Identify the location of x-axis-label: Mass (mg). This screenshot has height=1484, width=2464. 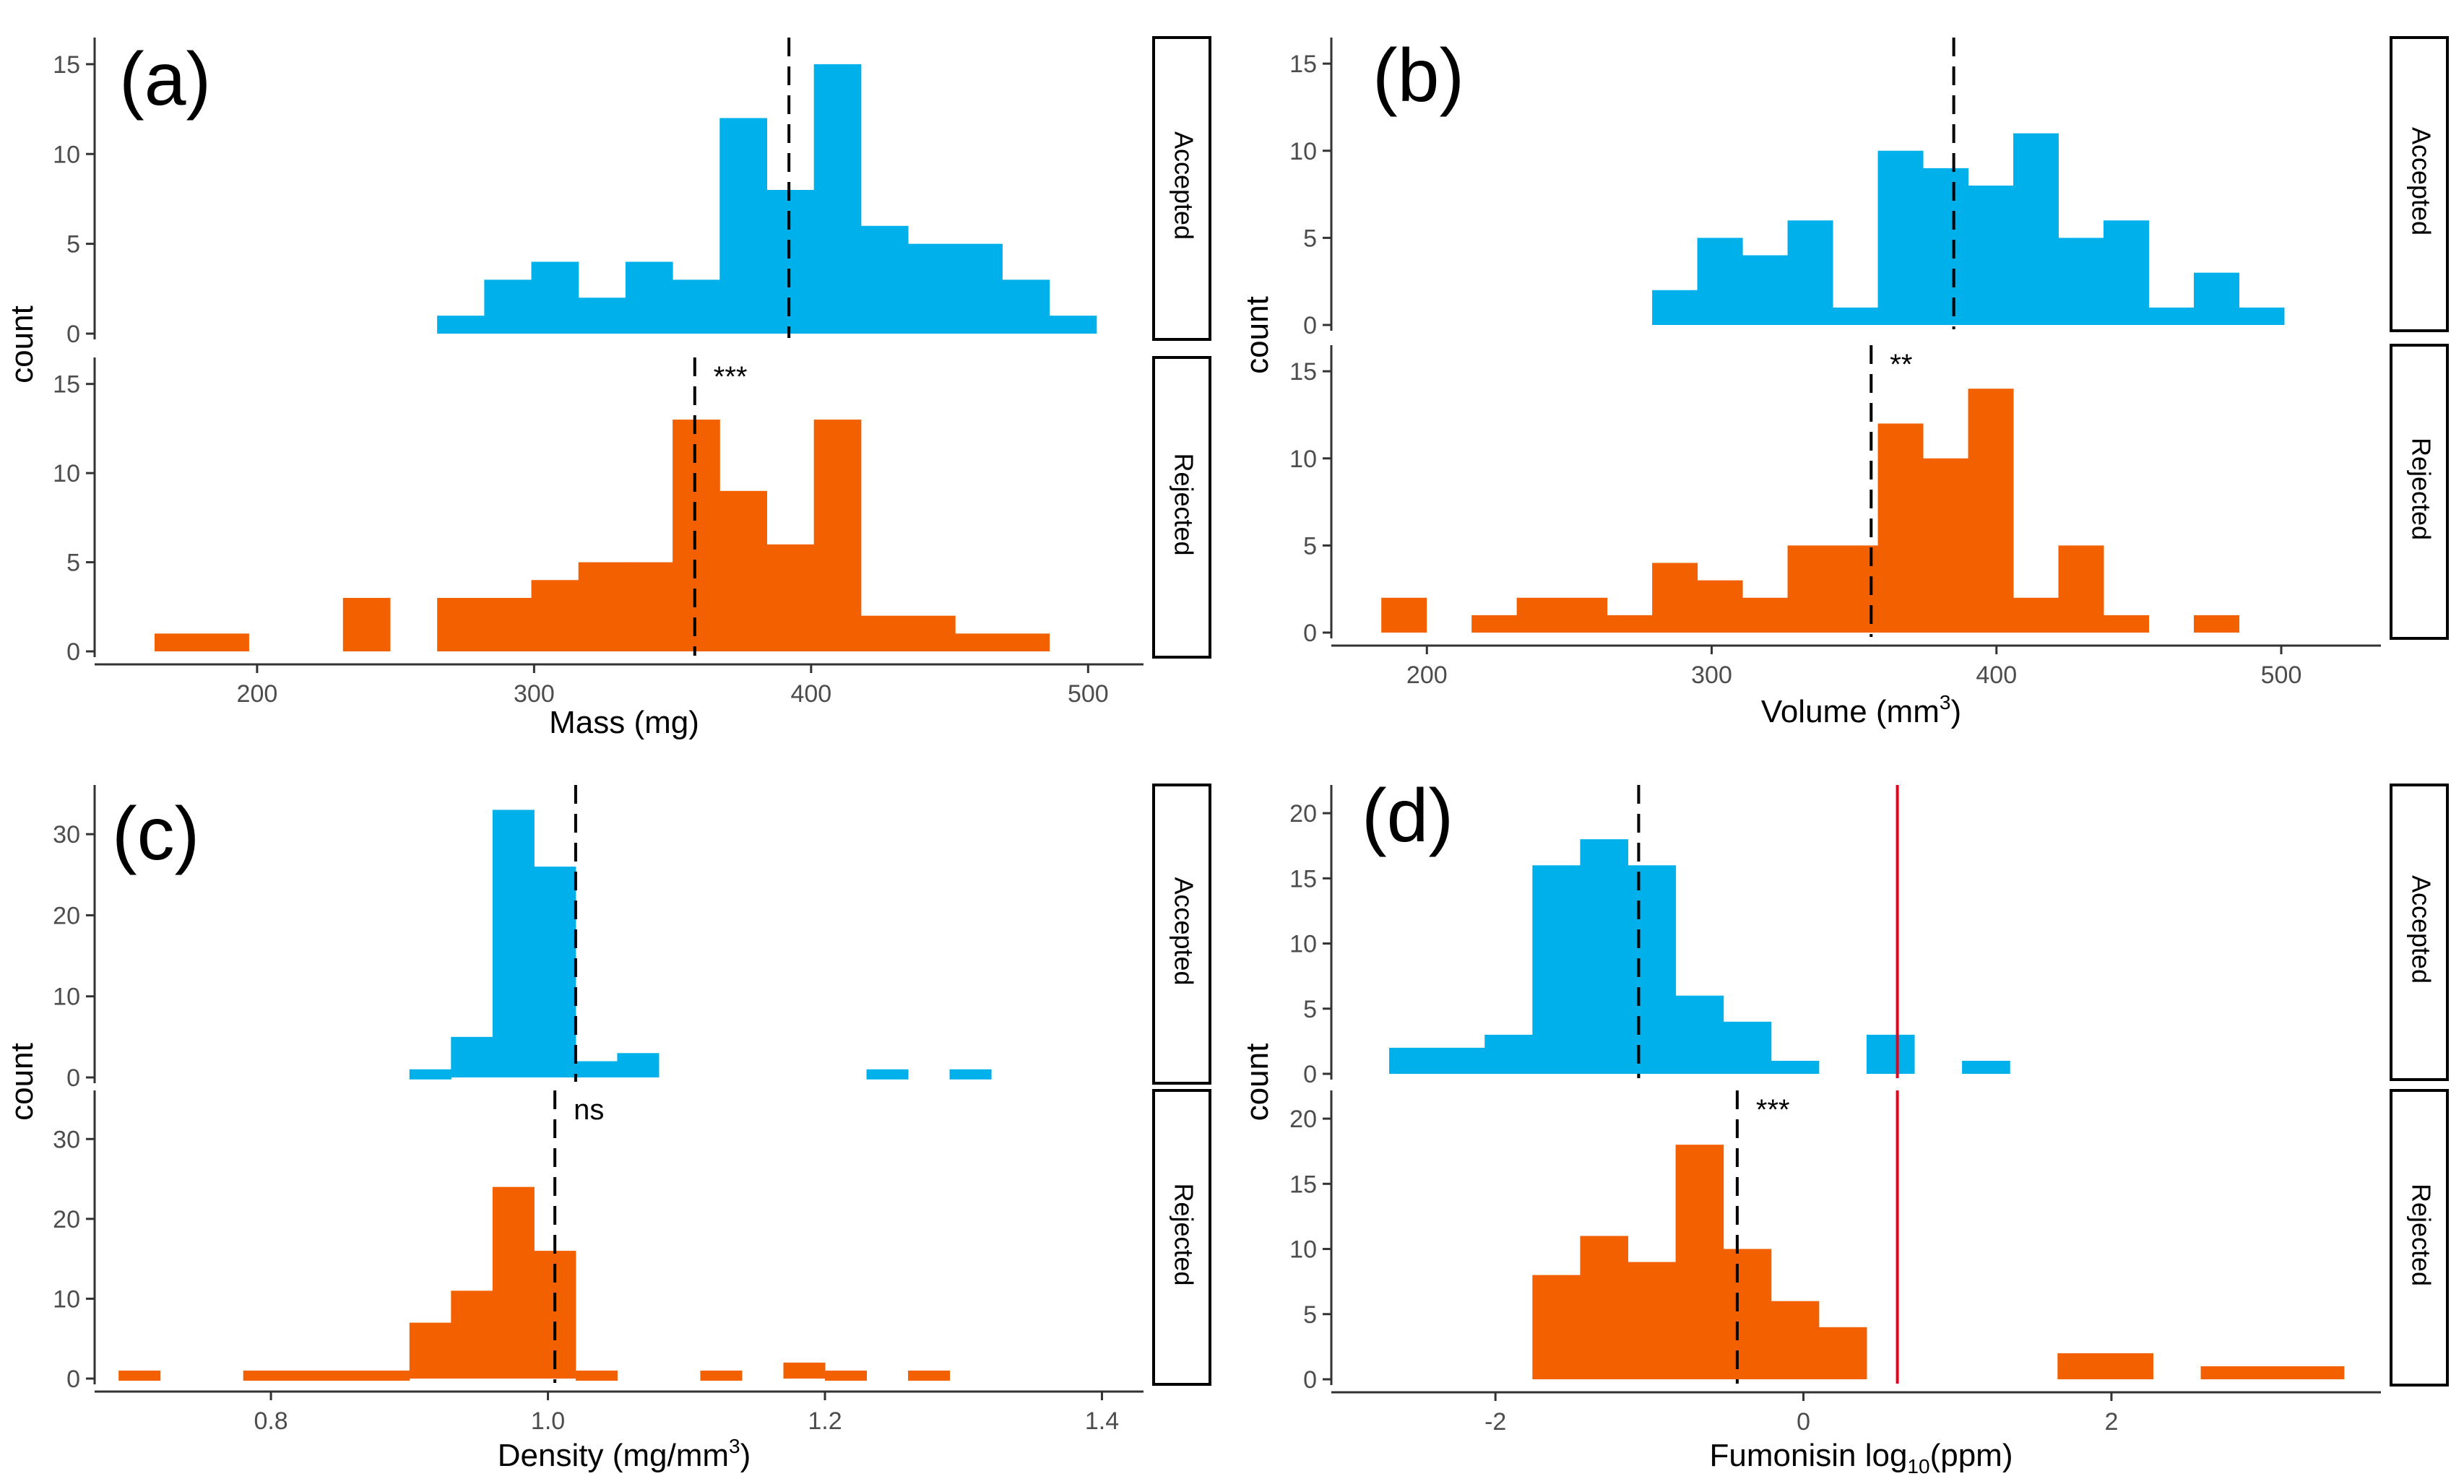
(624, 722).